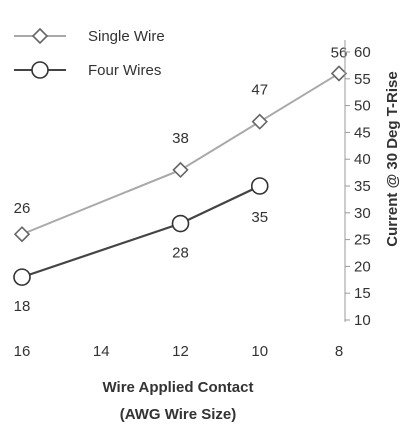  What do you see at coordinates (362, 106) in the screenshot?
I see `y-tick-label: 50` at bounding box center [362, 106].